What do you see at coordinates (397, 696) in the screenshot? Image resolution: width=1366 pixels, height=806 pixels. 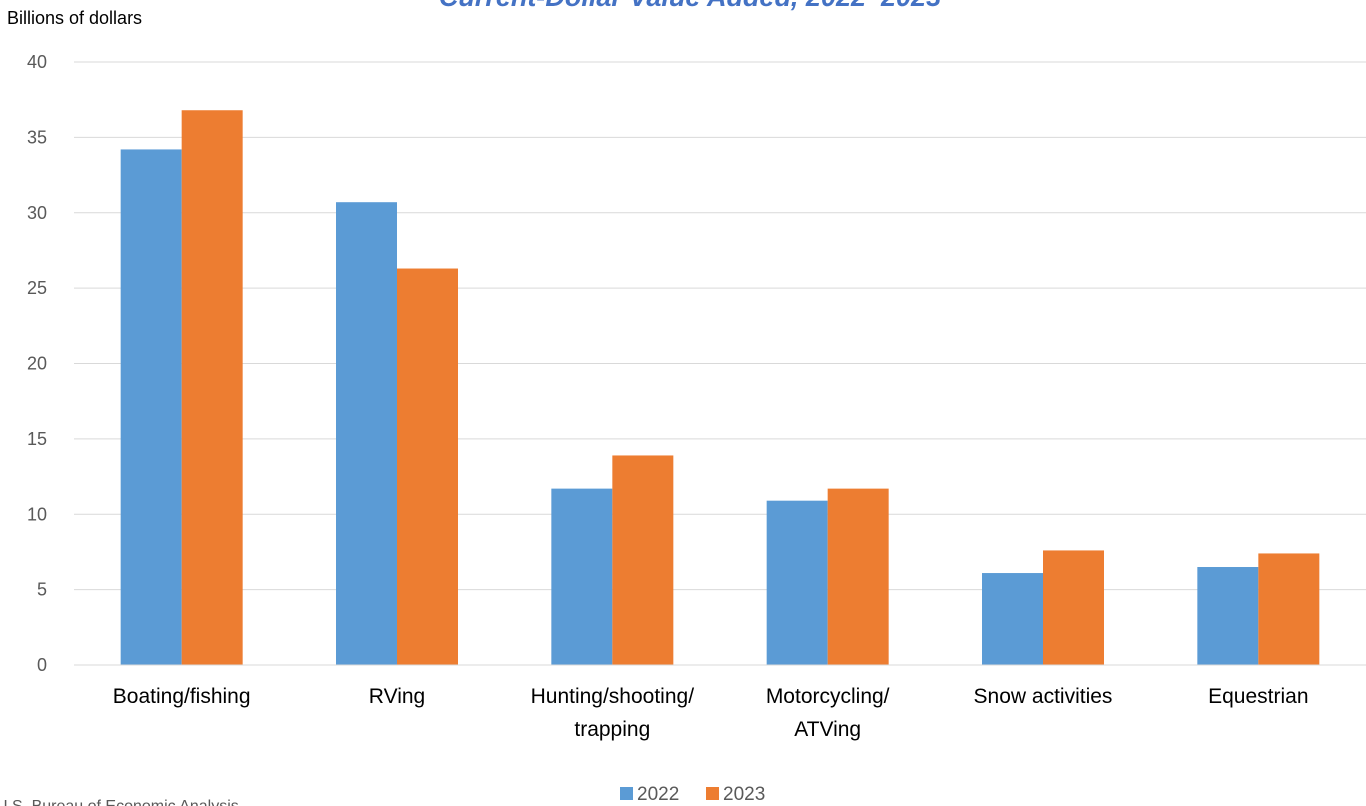 I see `x-category-label: RVing` at bounding box center [397, 696].